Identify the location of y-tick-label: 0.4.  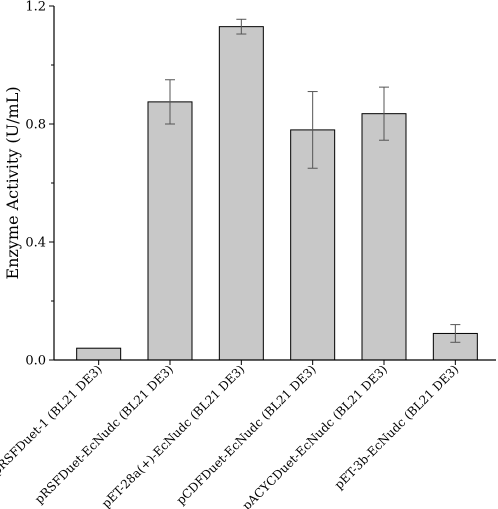
(35, 243).